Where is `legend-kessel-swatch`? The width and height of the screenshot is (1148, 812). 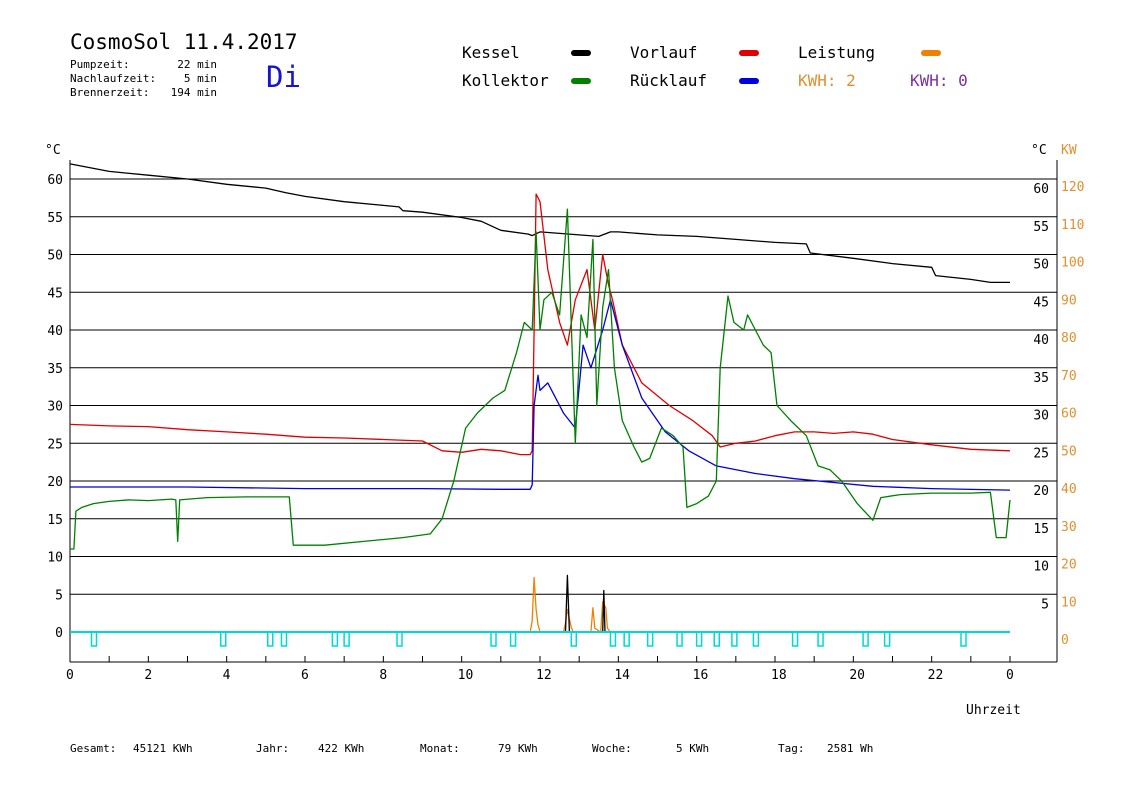
legend-kessel-swatch is located at coordinates (581, 53).